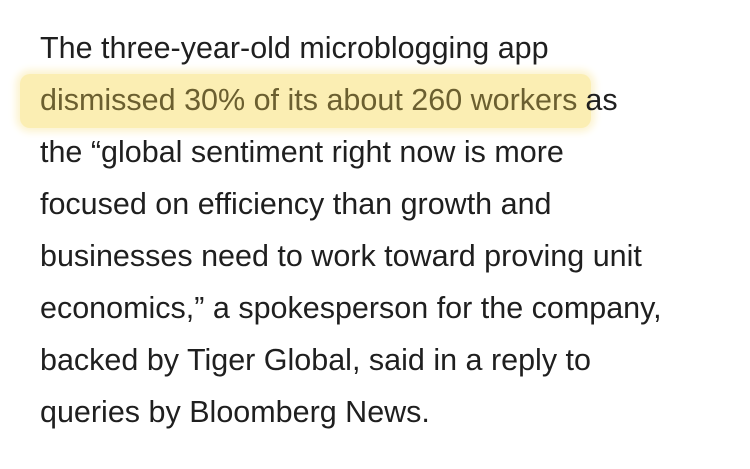 The image size is (750, 469). I want to click on line-text: queries by Bloomberg News., so click(235, 412).